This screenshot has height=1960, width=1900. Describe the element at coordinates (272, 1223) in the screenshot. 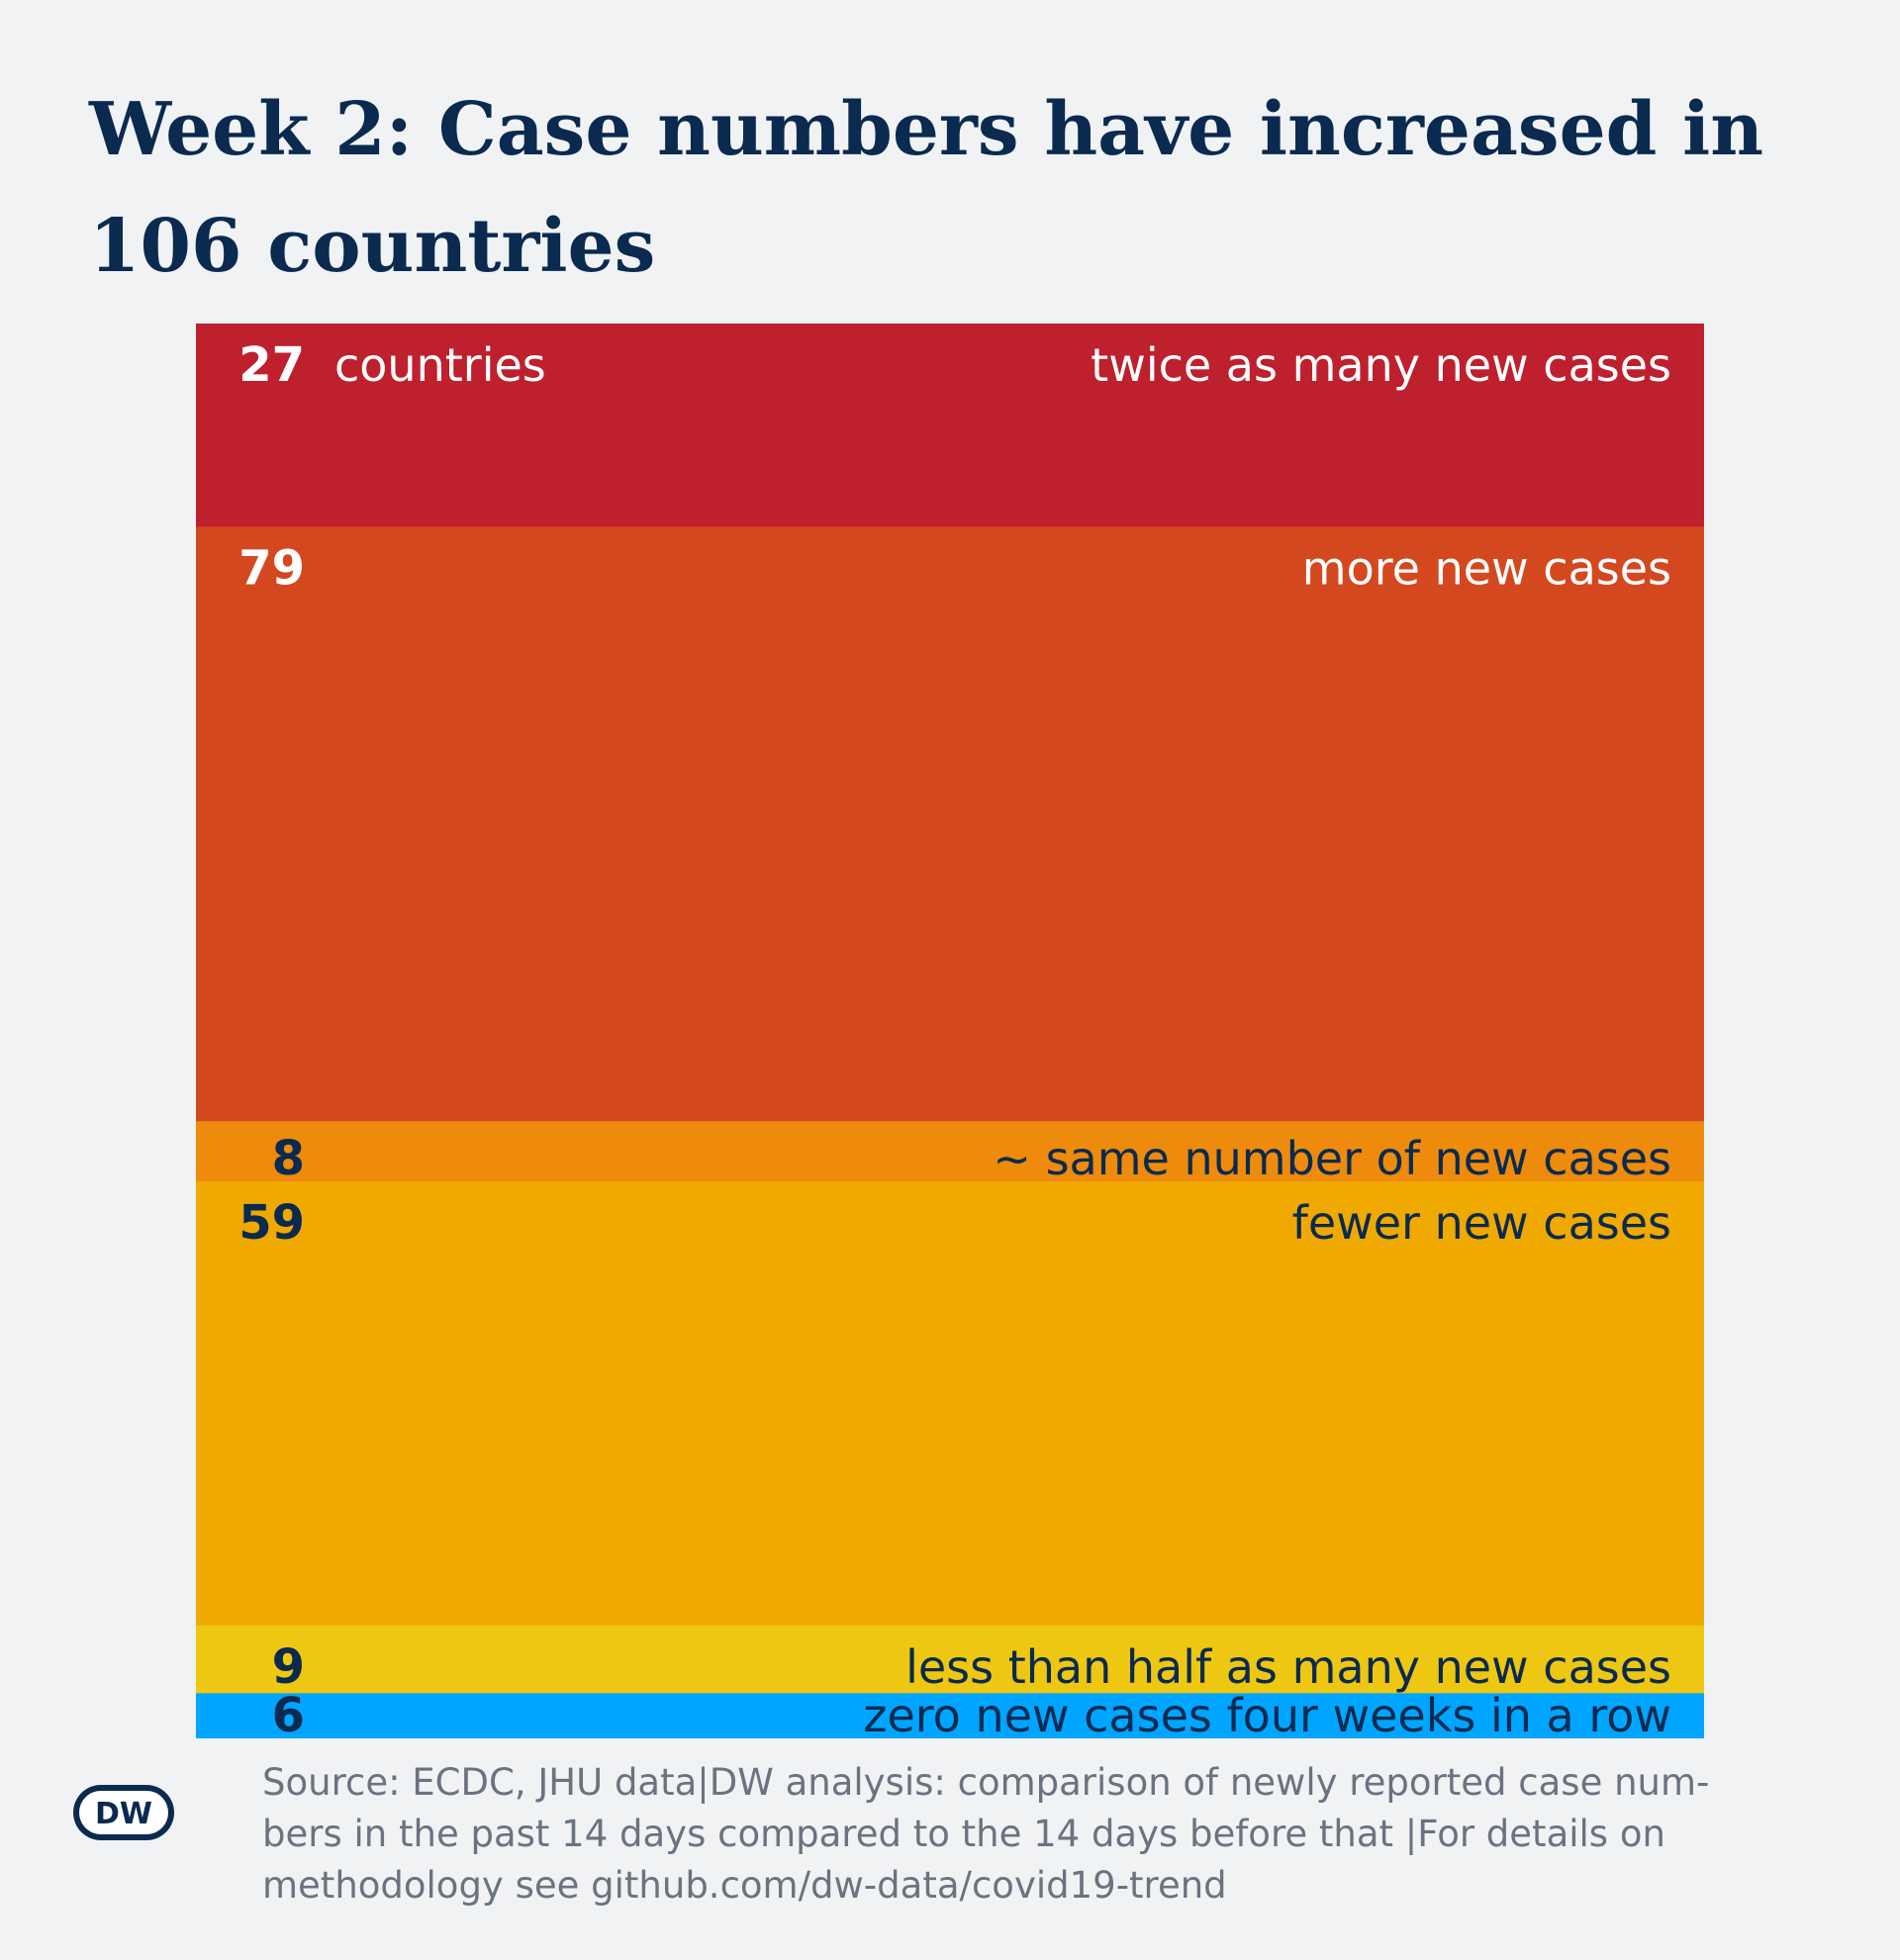

I see `segment-value-label-3: 59` at that location.